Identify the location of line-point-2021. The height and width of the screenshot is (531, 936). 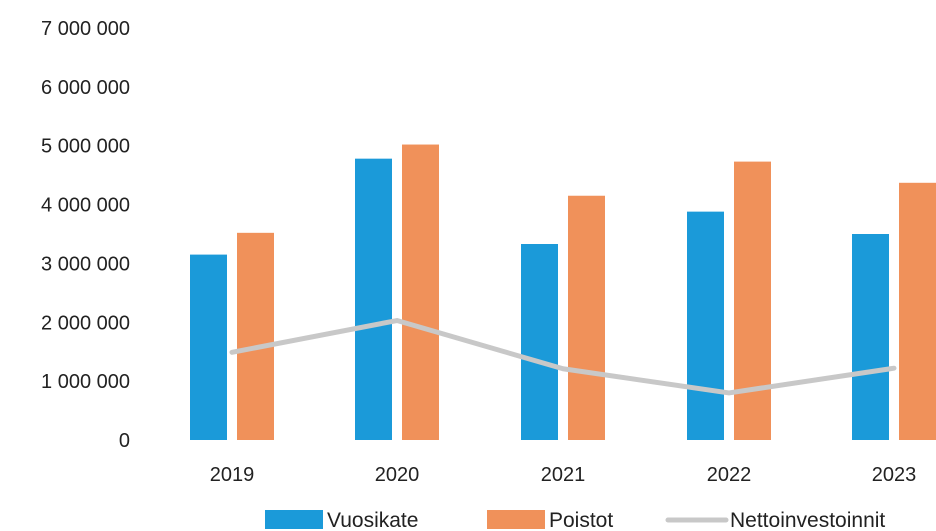
(563, 369).